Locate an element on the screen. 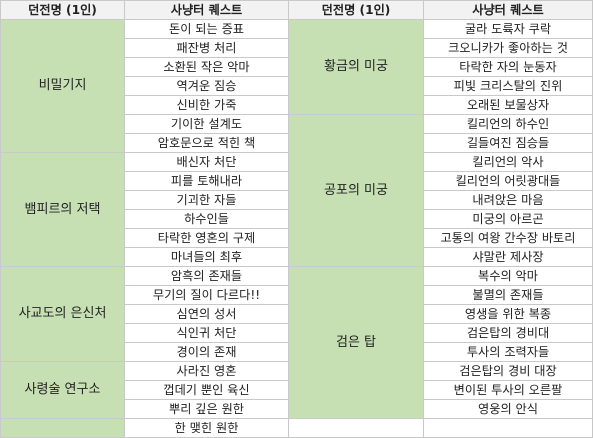 The image size is (594, 438). quest-cell: 킬리언의 악사 is located at coordinates (508, 162).